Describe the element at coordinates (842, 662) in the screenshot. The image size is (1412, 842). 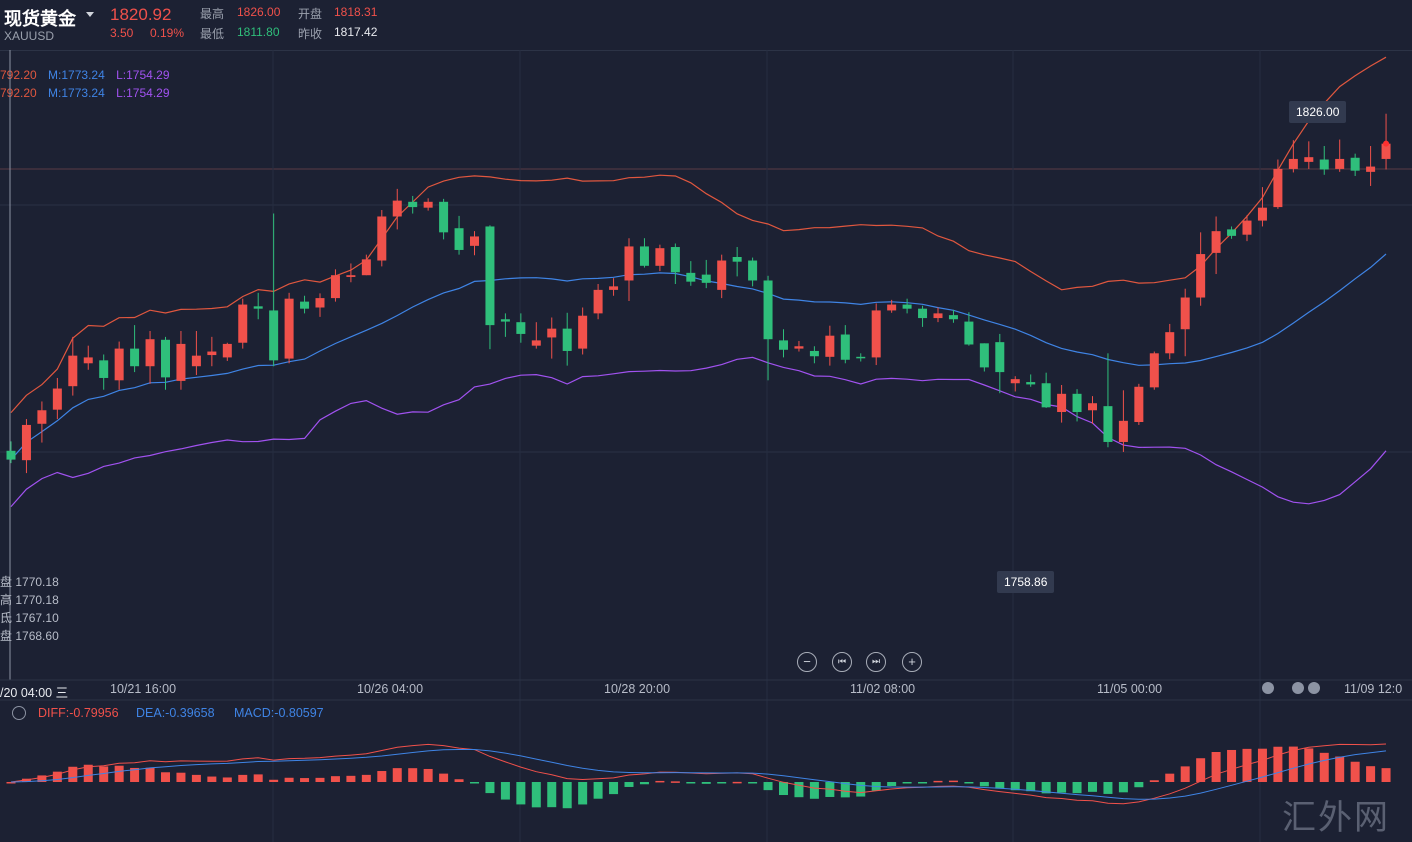
I see `prev-button: ⏮` at that location.